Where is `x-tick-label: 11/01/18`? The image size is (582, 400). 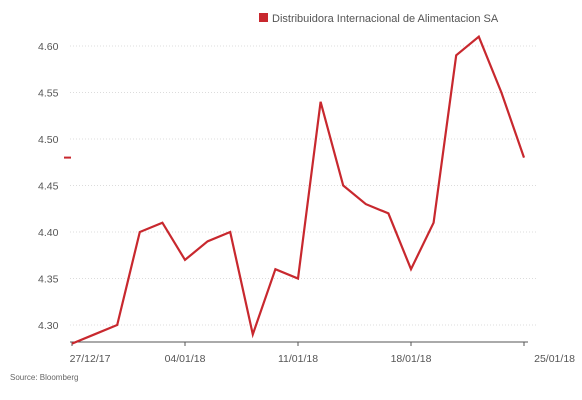
x-tick-label: 11/01/18 is located at coordinates (298, 359).